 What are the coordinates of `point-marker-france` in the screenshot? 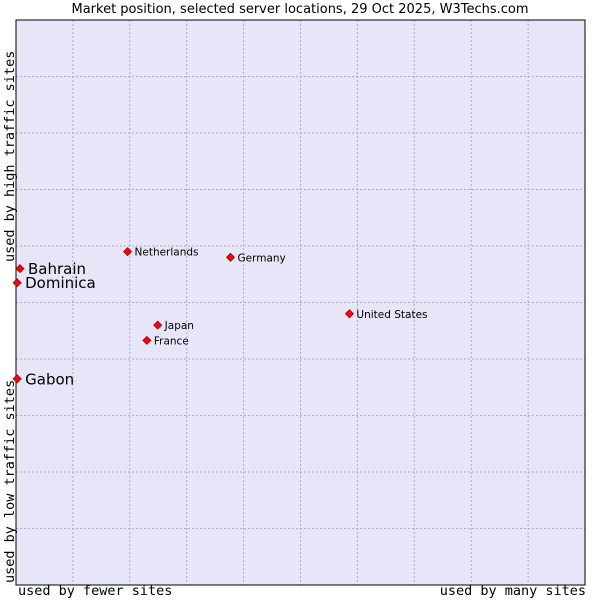 It's located at (147, 340).